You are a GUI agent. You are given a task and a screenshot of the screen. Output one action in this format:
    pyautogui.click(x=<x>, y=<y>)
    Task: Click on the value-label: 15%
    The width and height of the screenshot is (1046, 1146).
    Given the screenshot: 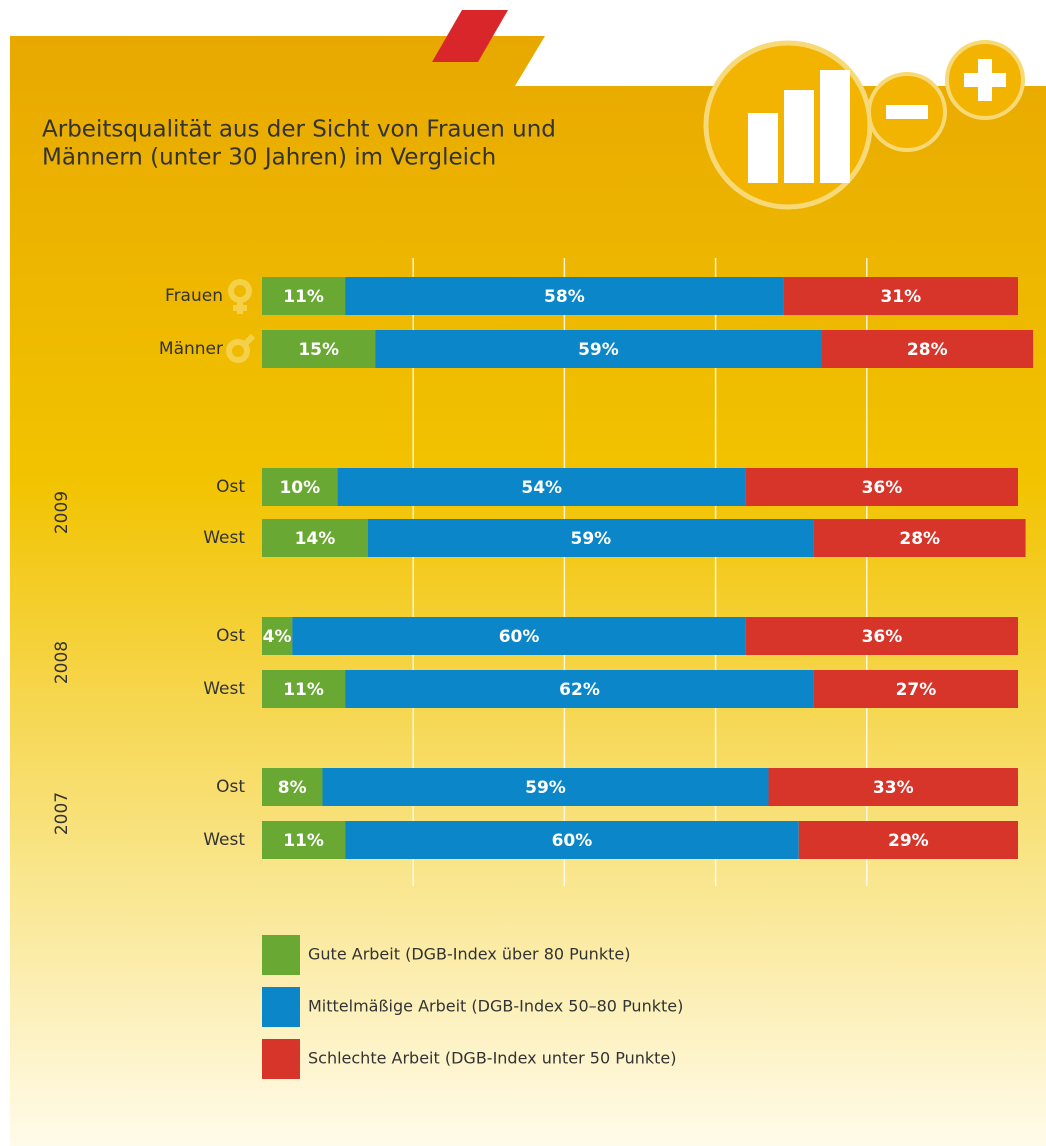 What is the action you would take?
    pyautogui.click(x=318, y=350)
    